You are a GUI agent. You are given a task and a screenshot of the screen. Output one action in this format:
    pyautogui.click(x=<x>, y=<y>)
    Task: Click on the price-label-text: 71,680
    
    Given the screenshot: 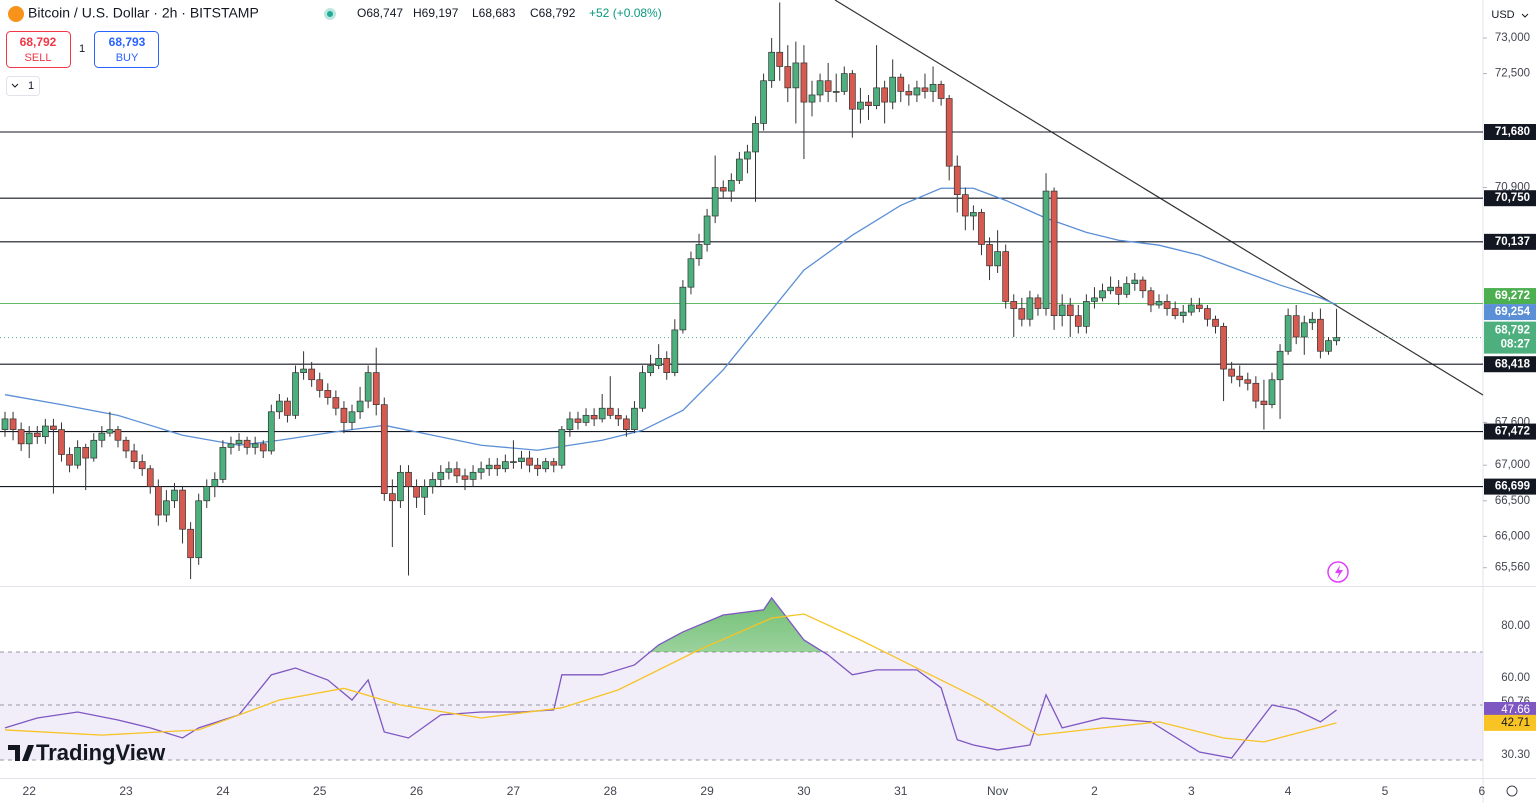 What is the action you would take?
    pyautogui.click(x=1512, y=132)
    